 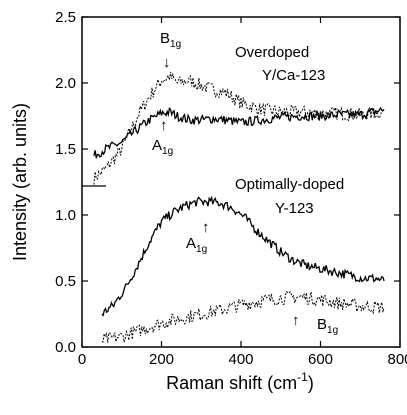 I want to click on y-tick-label-1: 0.5, so click(x=65, y=281).